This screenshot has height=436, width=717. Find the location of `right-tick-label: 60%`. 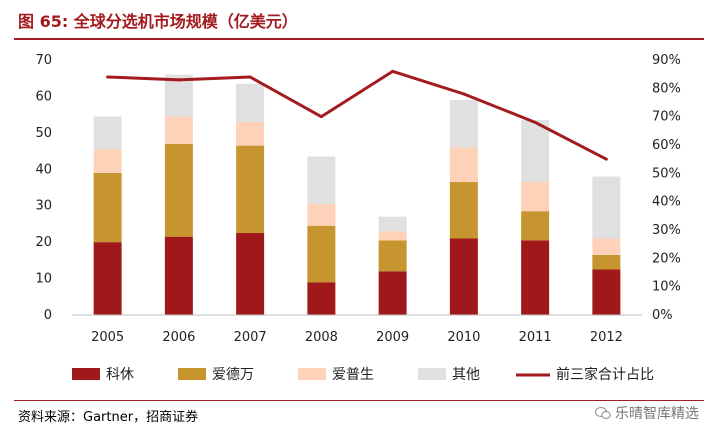

right-tick-label: 60% is located at coordinates (666, 145).